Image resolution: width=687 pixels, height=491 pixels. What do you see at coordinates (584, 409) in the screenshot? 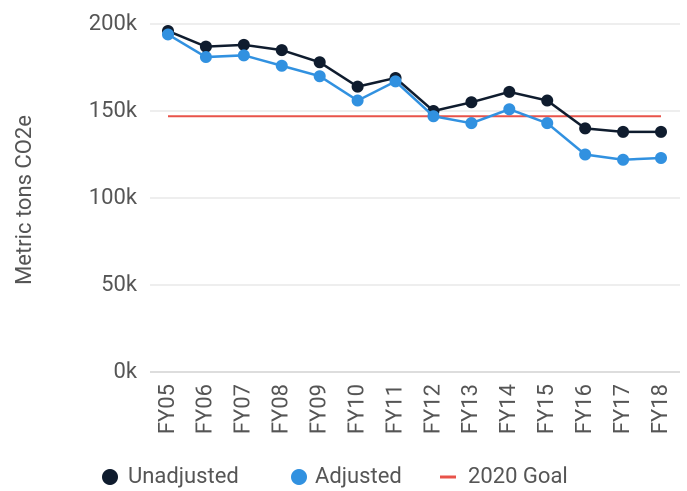
I see `x-tick-label: FY16` at bounding box center [584, 409].